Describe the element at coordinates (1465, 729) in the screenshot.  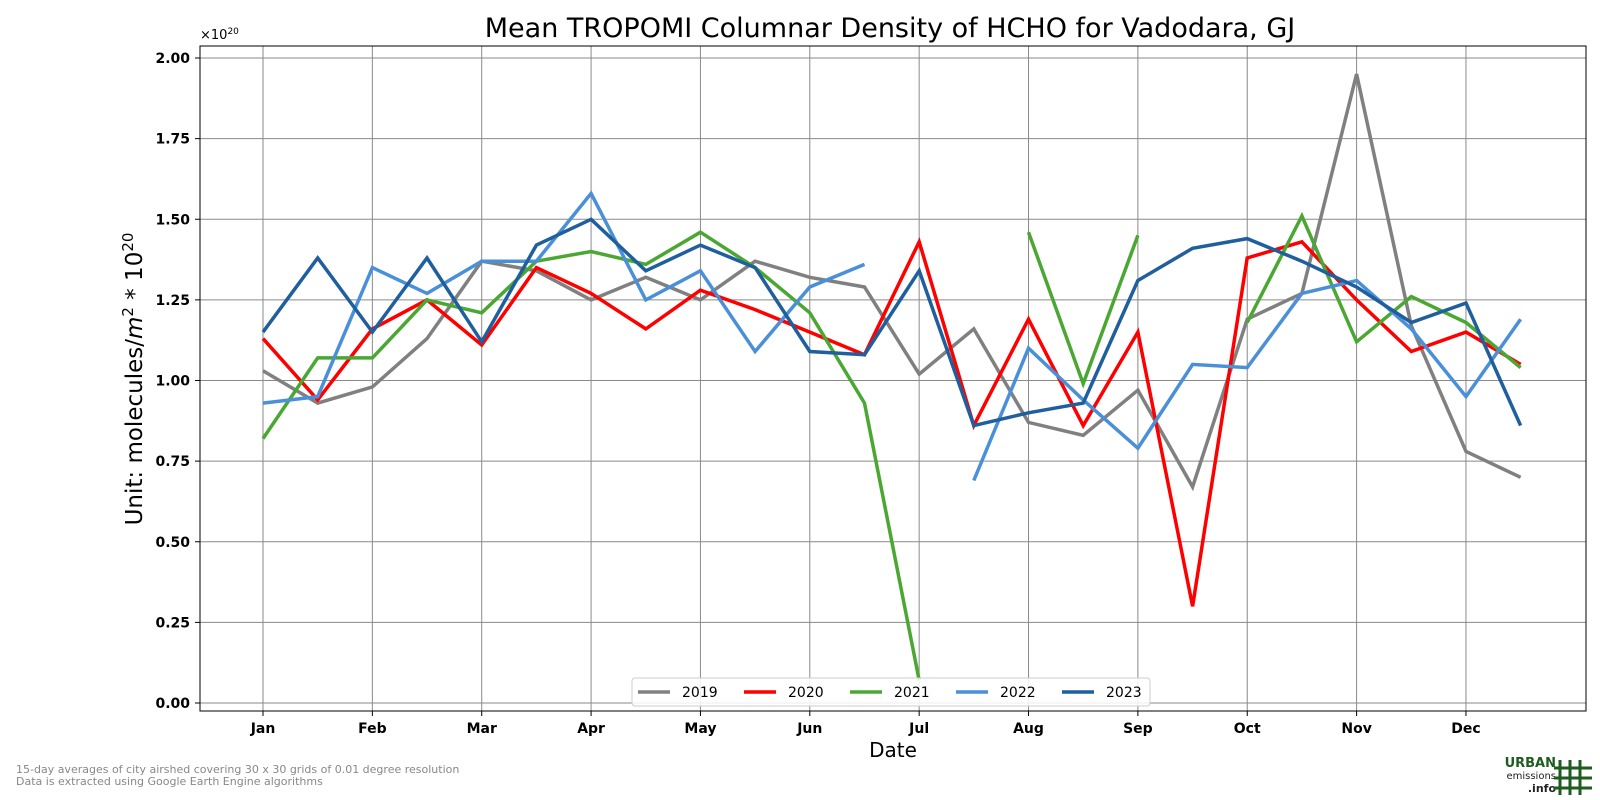
I see `x-tick-label: Dec` at that location.